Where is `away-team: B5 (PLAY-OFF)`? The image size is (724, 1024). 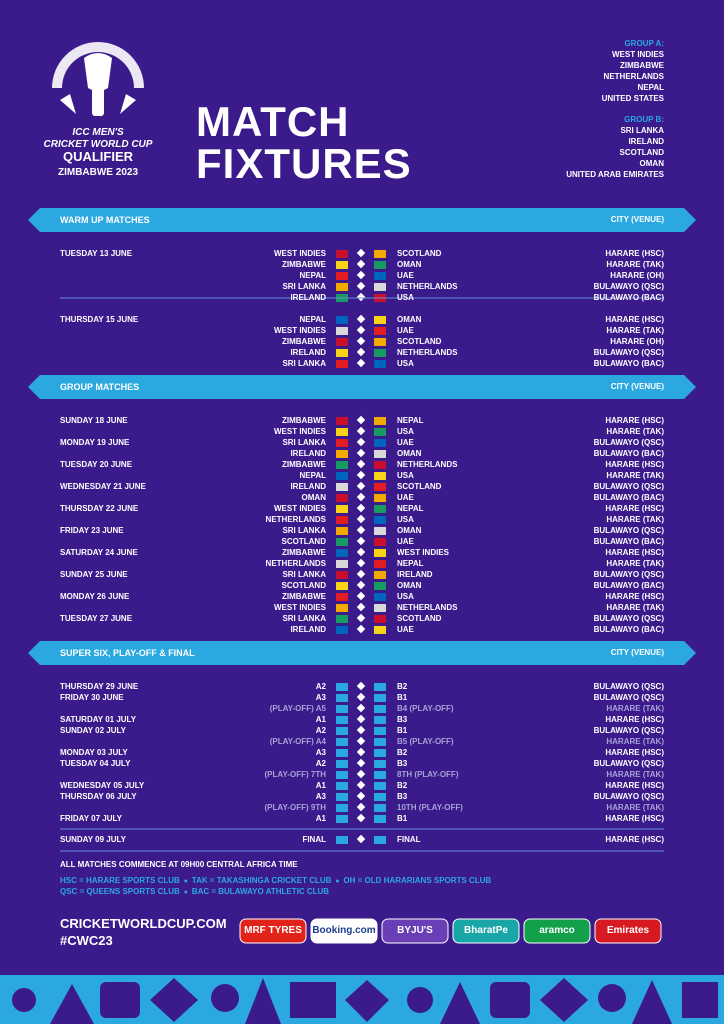
away-team: B5 (PLAY-OFF) is located at coordinates (425, 741).